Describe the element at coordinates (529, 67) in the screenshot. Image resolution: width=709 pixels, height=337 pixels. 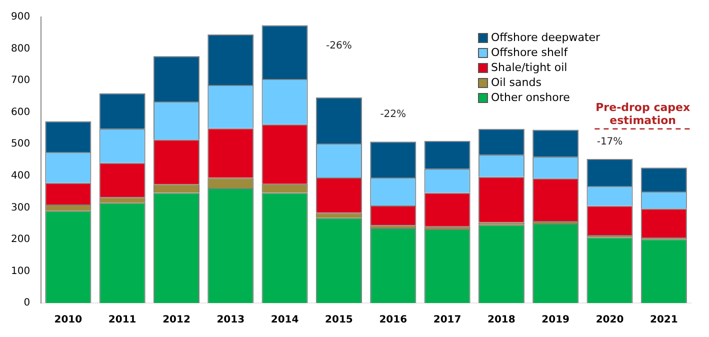
I see `legend-label: Shale/tight oil` at that location.